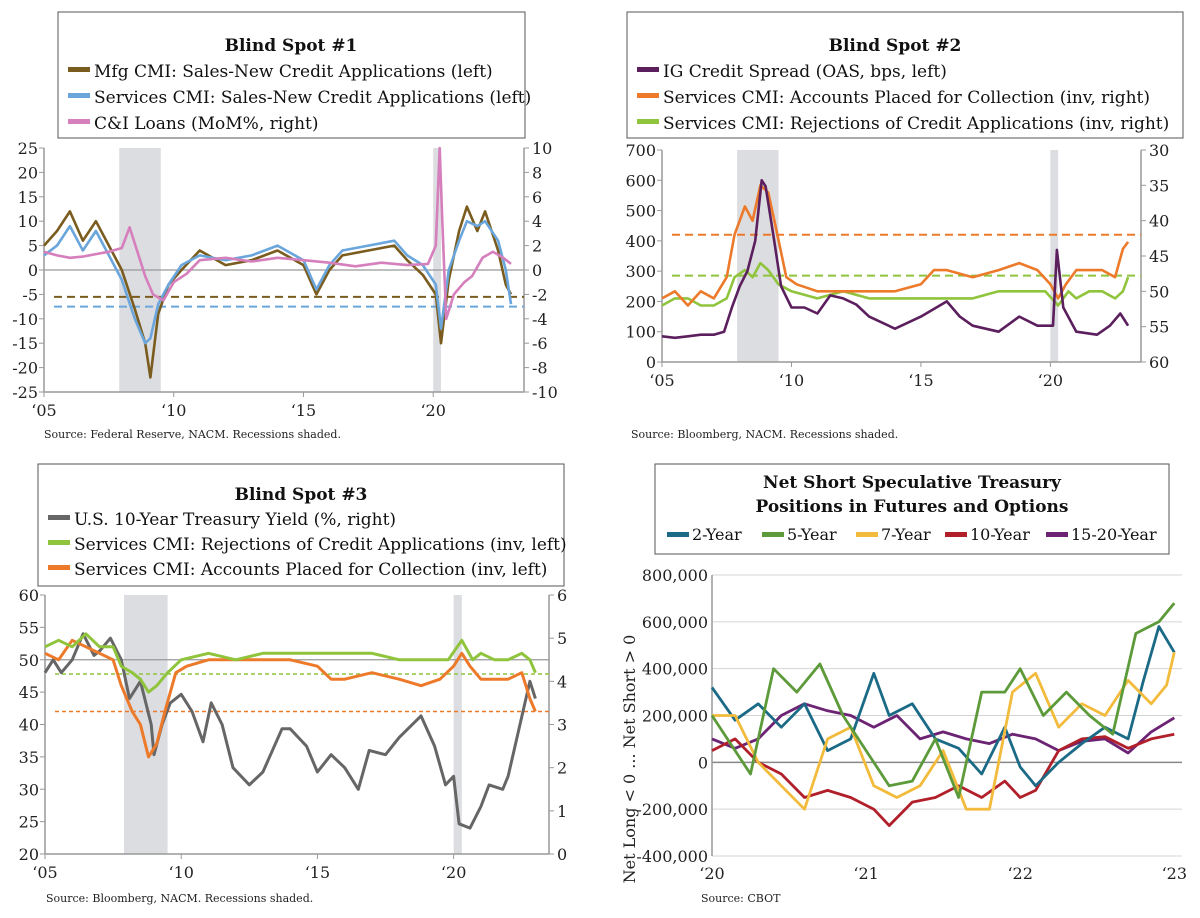 The height and width of the screenshot is (918, 1200). I want to click on x-tick-label: ‘21, so click(865, 873).